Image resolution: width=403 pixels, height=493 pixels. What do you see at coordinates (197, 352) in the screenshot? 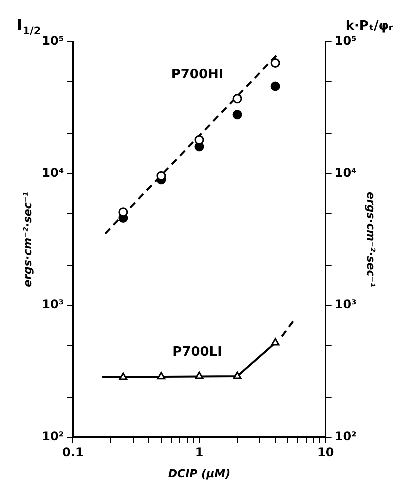
I see `series-label: P700LI` at bounding box center [197, 352].